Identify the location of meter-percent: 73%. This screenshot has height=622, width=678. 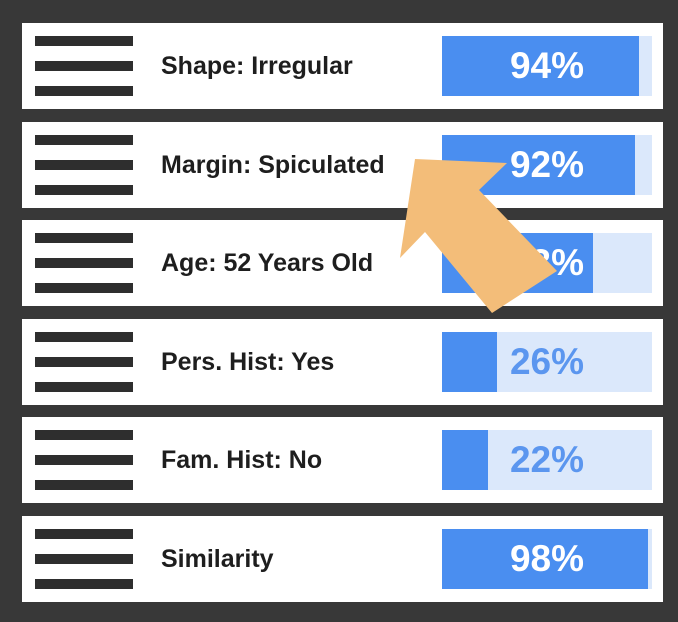
(547, 262).